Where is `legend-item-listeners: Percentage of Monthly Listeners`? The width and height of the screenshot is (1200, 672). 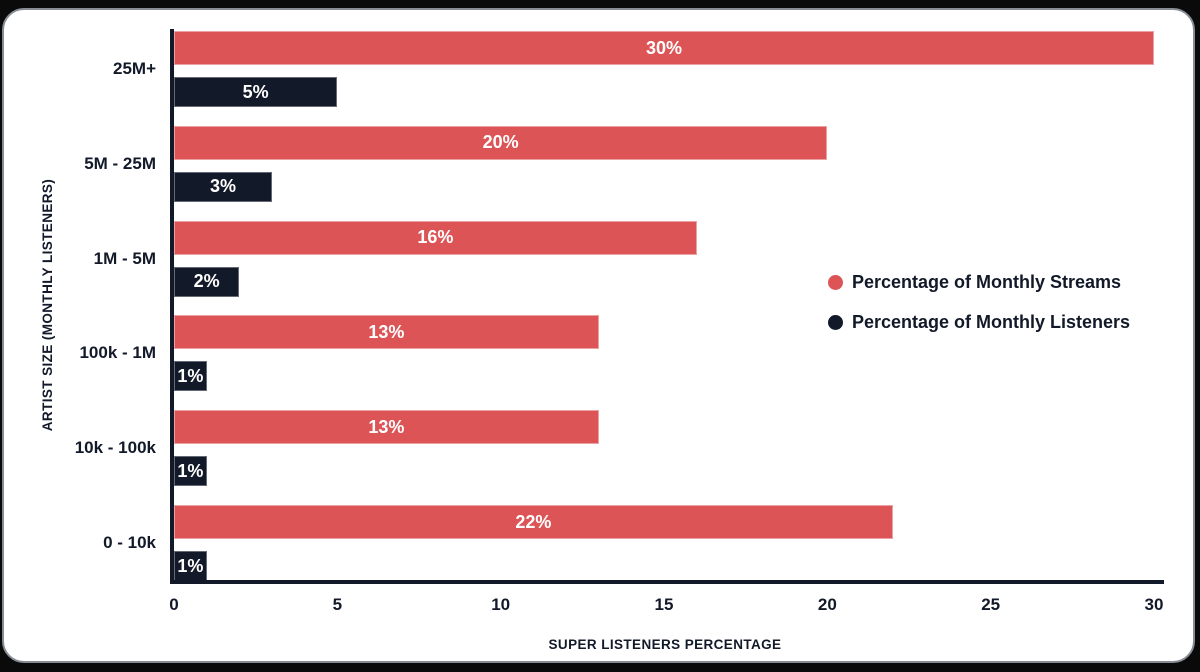
legend-item-listeners: Percentage of Monthly Listeners is located at coordinates (979, 322).